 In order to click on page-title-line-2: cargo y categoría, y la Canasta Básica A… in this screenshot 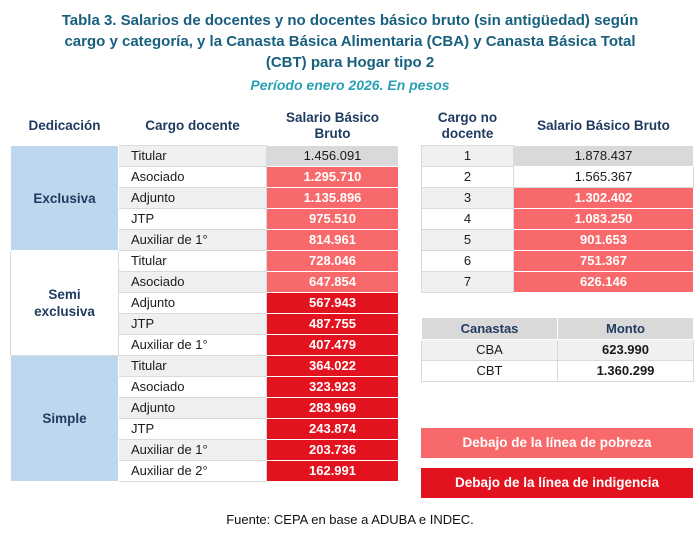, I will do `click(350, 41)`.